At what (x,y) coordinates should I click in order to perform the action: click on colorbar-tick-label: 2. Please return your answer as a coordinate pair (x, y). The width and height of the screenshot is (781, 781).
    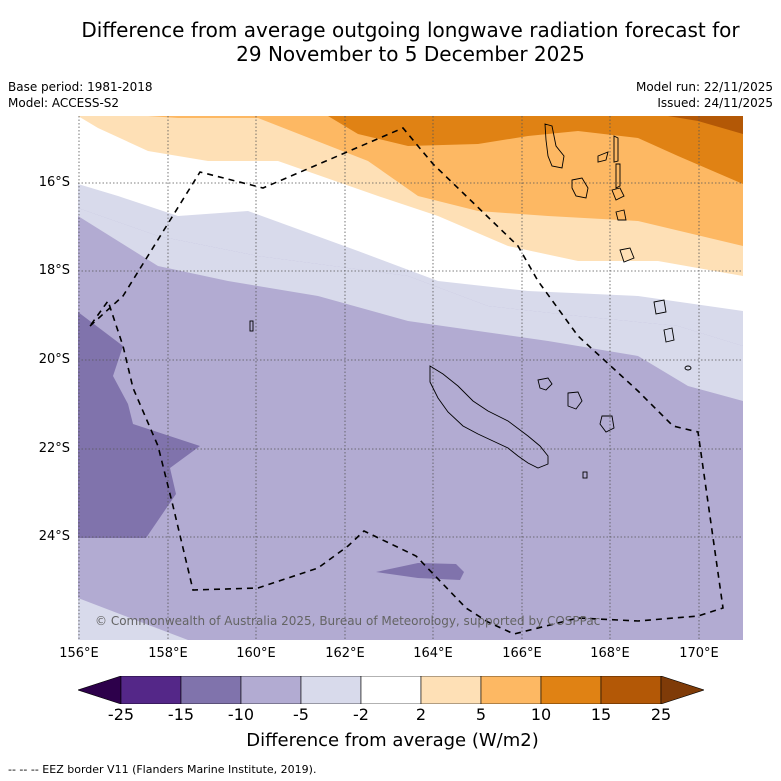
    Looking at the image, I should click on (421, 714).